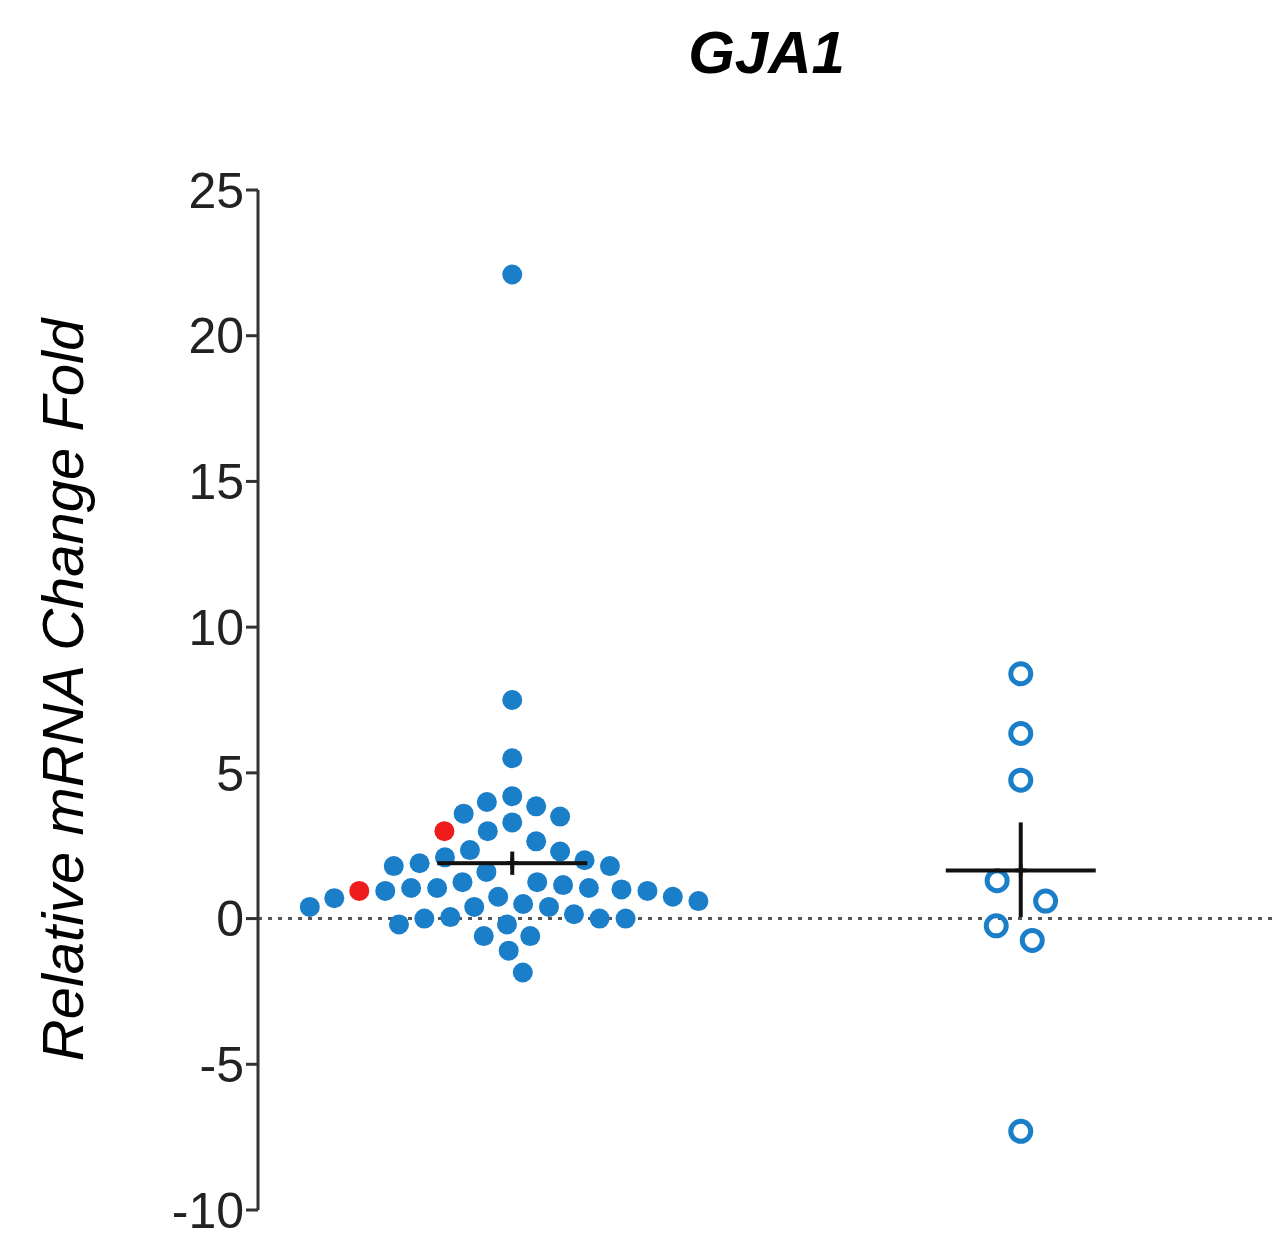 This screenshot has height=1243, width=1285. I want to click on y-tick-label: -5, so click(221, 1065).